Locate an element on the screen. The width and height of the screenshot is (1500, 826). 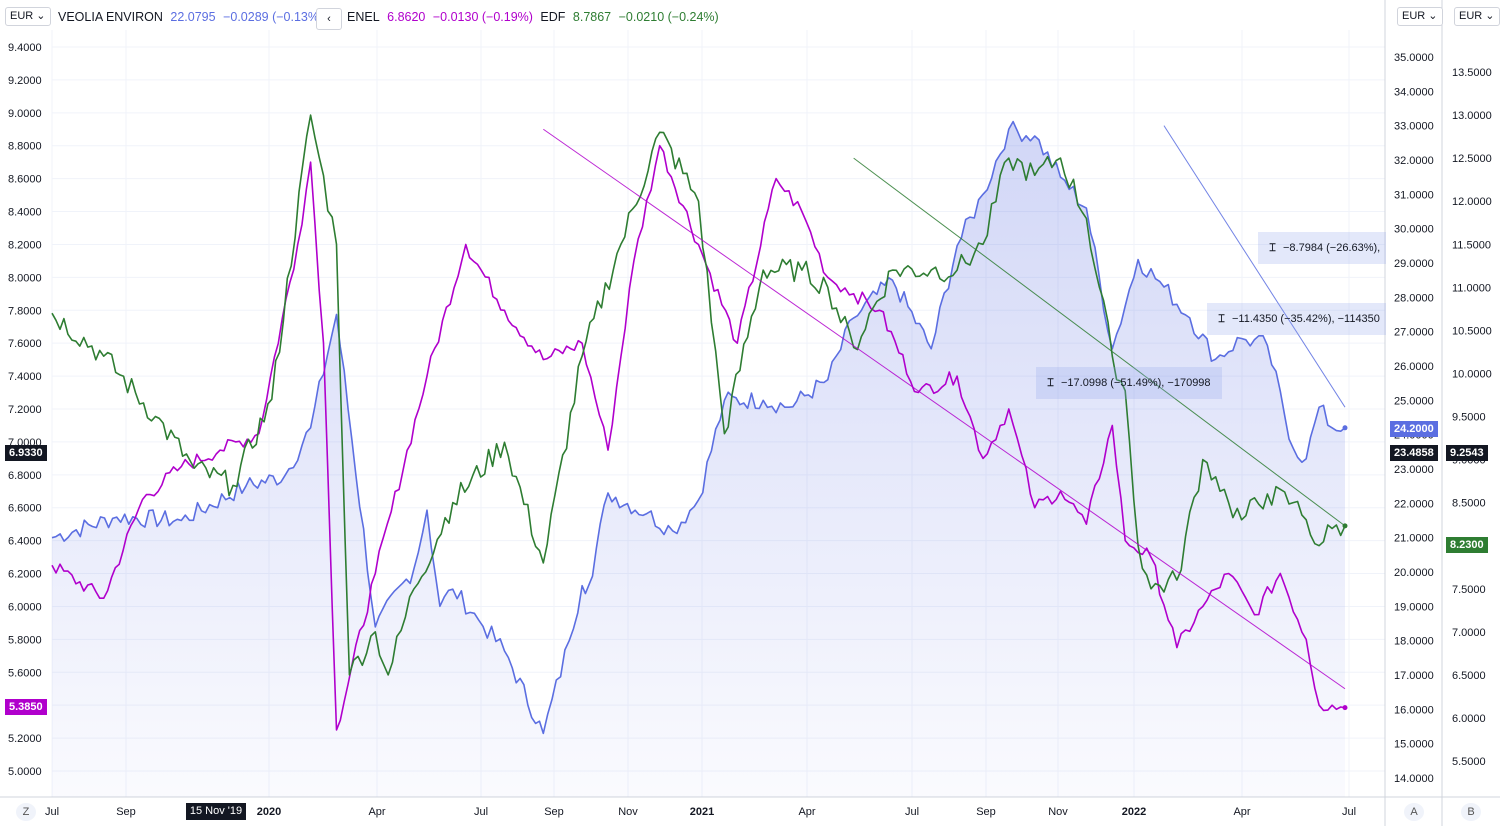
legend-price-veolia: 22.0795 is located at coordinates (193, 17).